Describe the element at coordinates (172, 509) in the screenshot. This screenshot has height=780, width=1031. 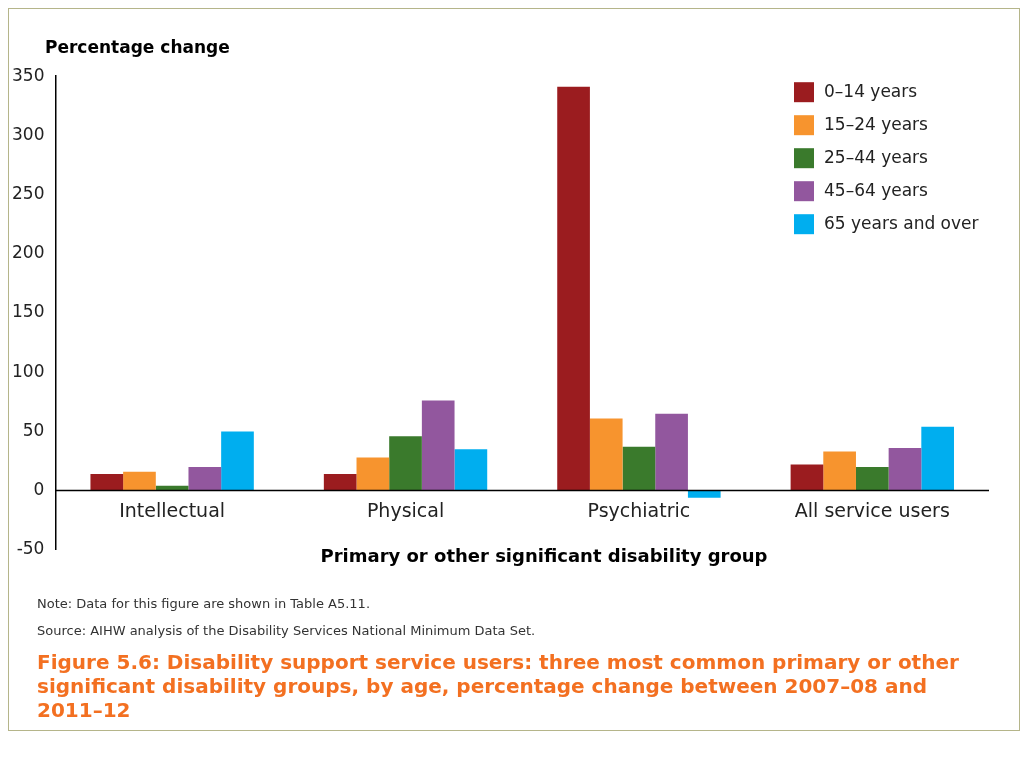
I see `x-tick-label: Intellectual` at that location.